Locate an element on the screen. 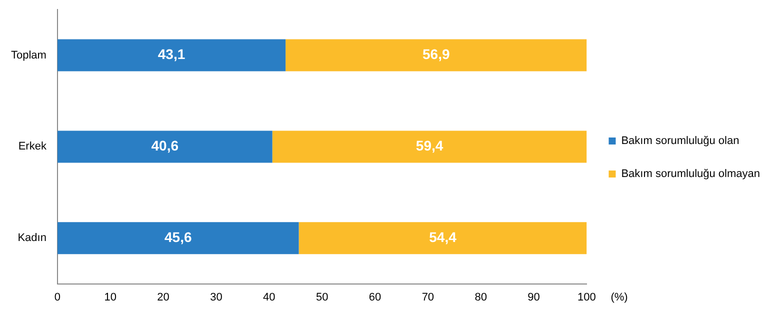 This screenshot has width=776, height=313. data-label: 43,1 is located at coordinates (172, 54).